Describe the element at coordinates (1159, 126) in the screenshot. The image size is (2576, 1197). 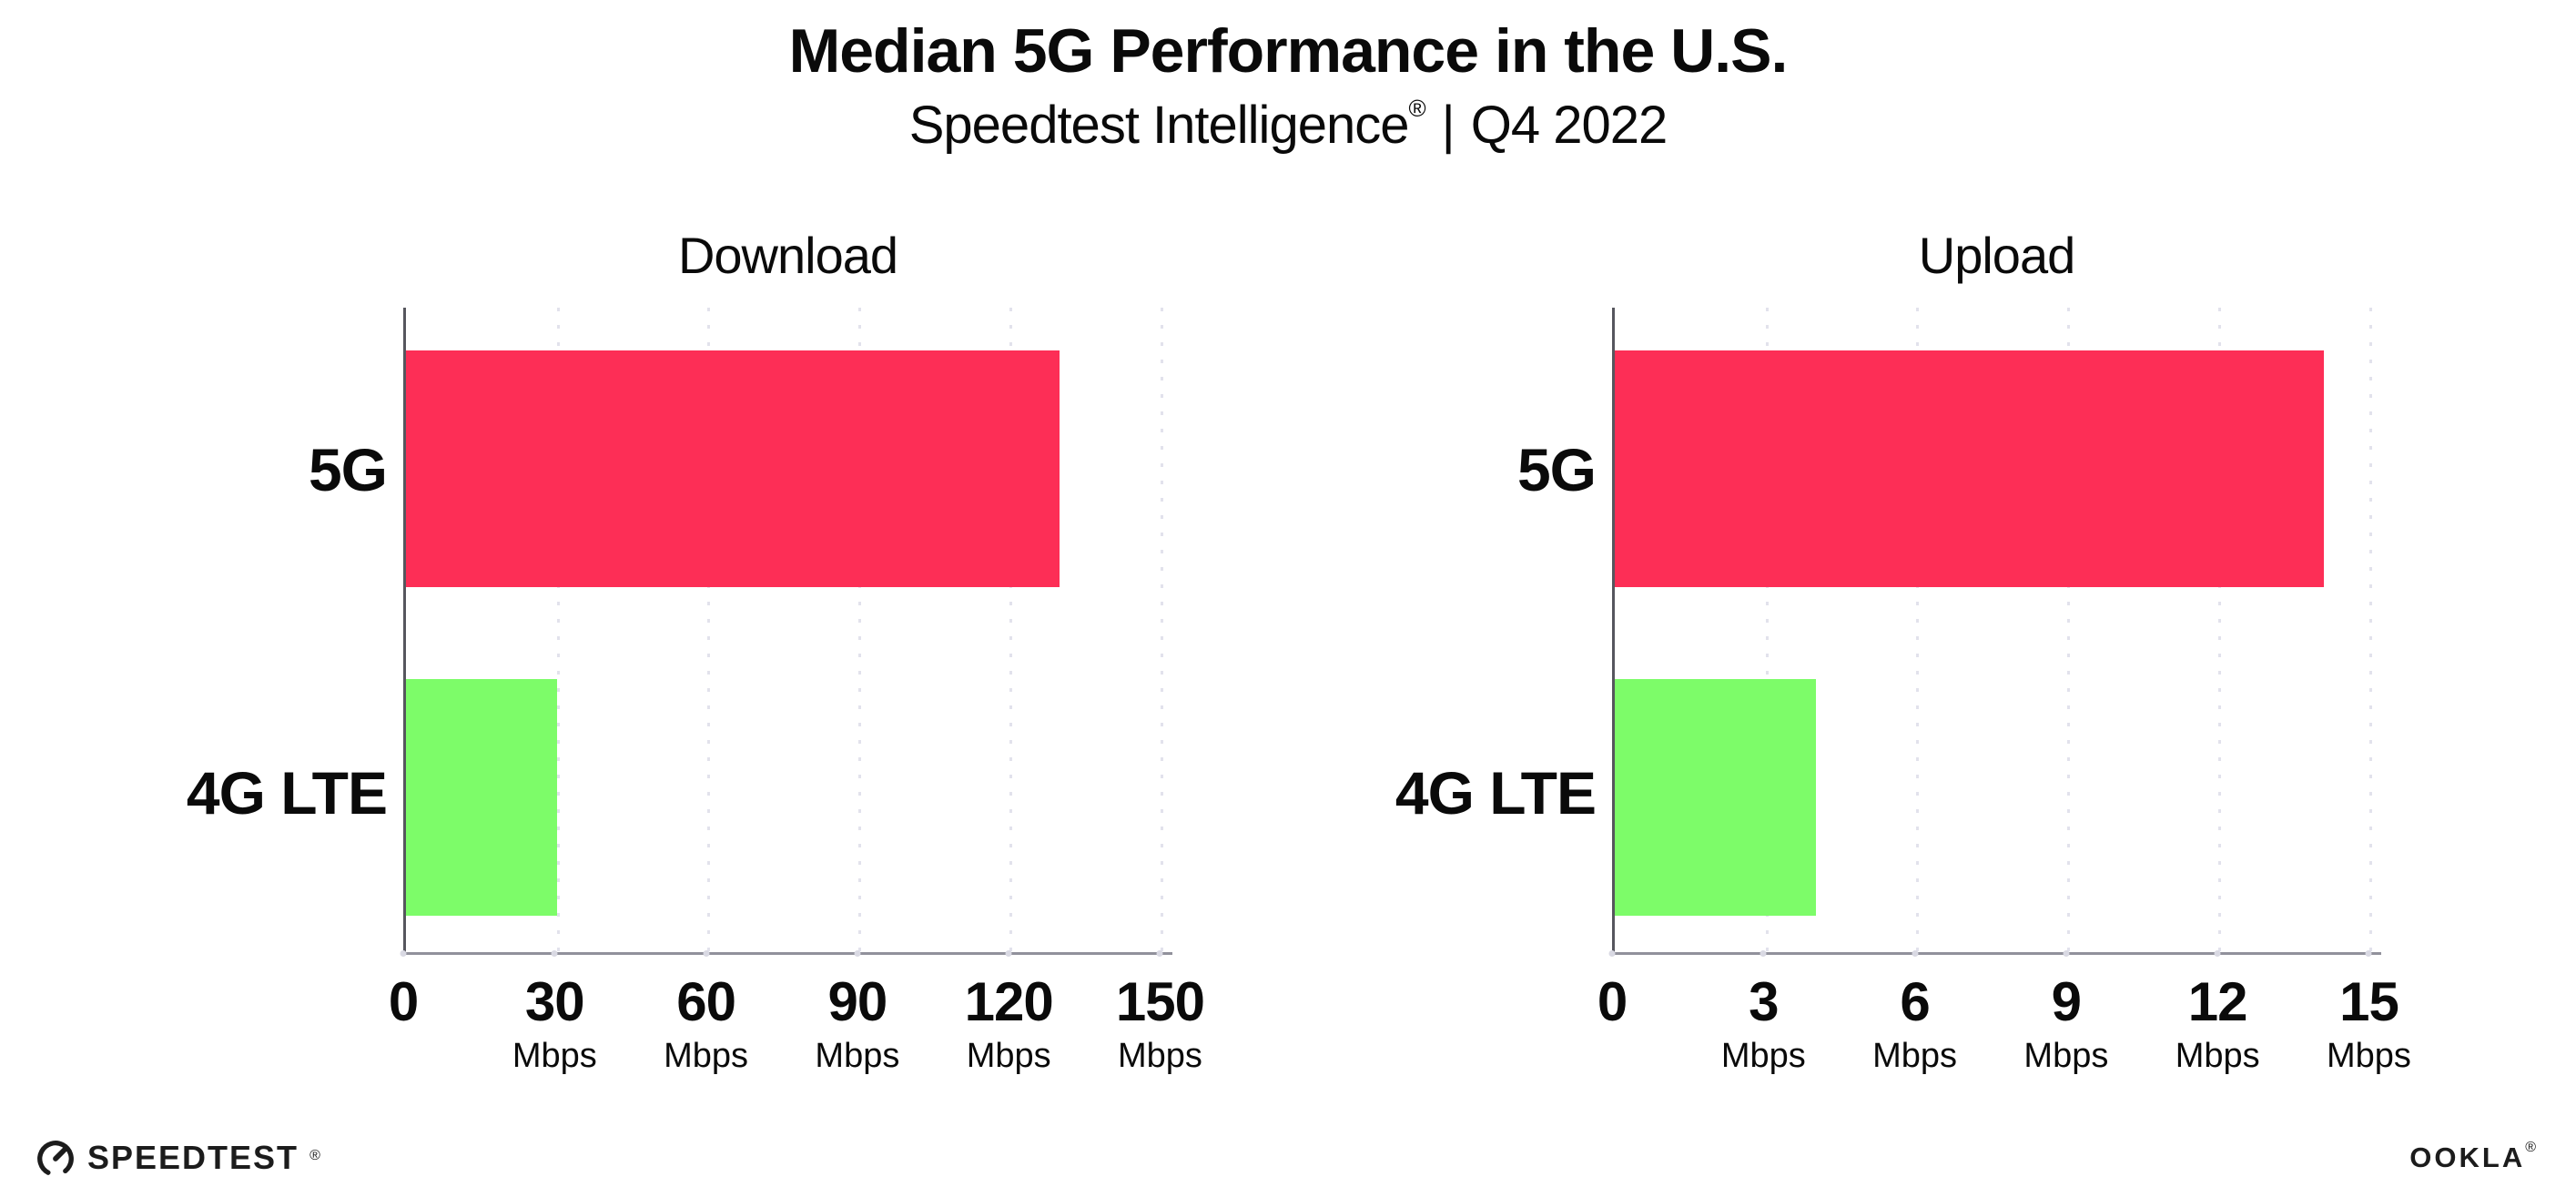
I see `subtitle-brand: Speedtest Intelligence` at that location.